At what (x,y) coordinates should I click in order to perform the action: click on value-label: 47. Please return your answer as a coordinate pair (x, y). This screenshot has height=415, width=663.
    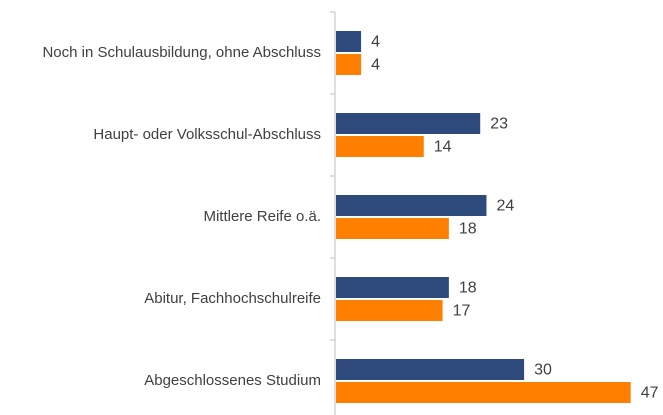
    Looking at the image, I should click on (650, 393).